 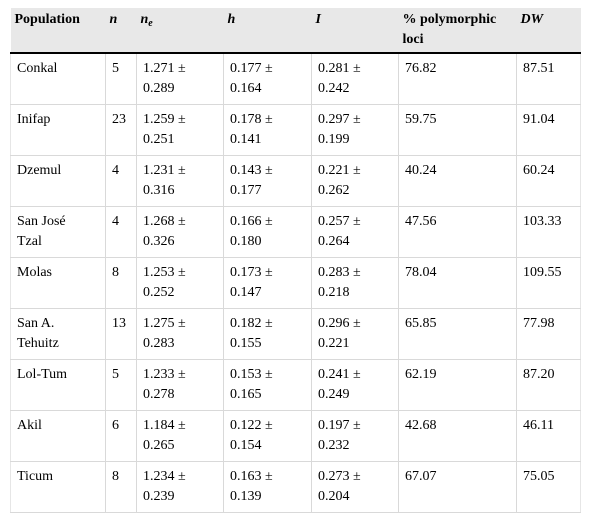 What do you see at coordinates (355, 130) in the screenshot?
I see `cell-i: 0.297 ± 0.199` at bounding box center [355, 130].